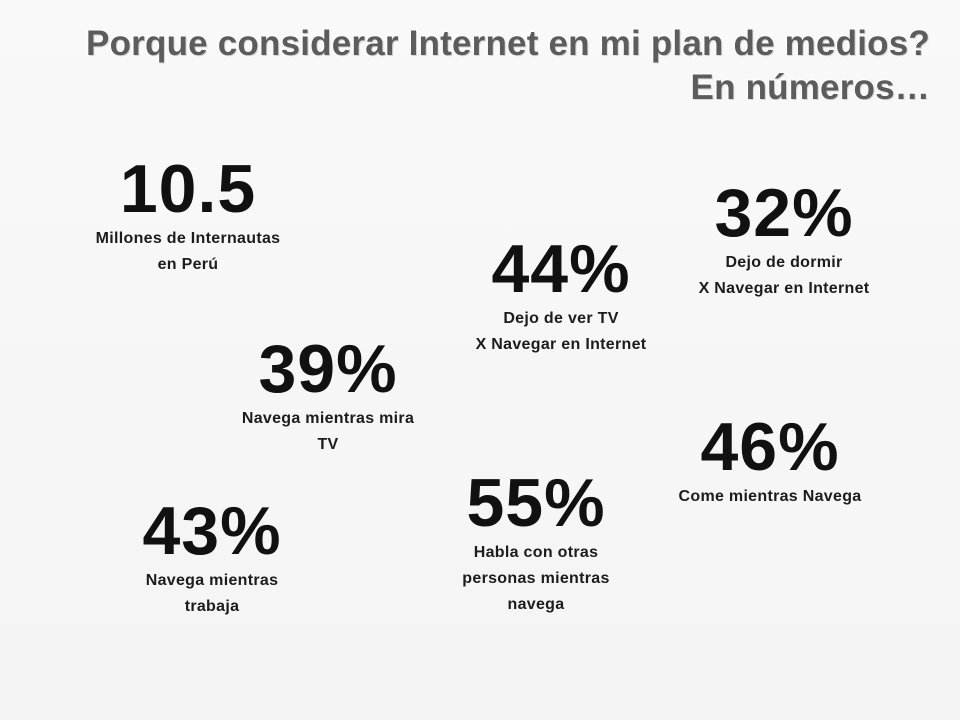 The height and width of the screenshot is (720, 960). I want to click on stat-value: 55%, so click(536, 503).